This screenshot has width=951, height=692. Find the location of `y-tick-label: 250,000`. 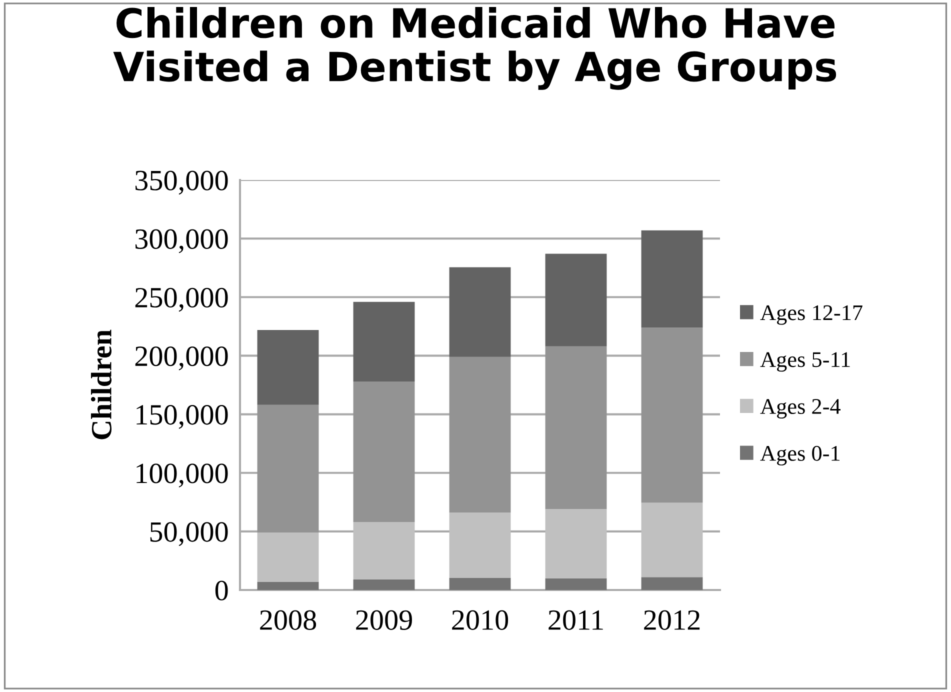

y-tick-label: 250,000 is located at coordinates (181, 300).